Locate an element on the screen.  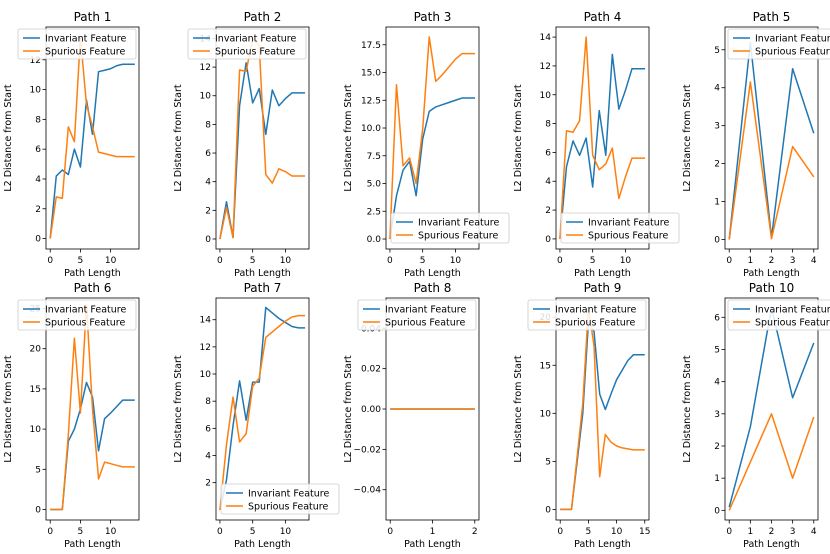
chart-title: Path 10 is located at coordinates (771, 288).